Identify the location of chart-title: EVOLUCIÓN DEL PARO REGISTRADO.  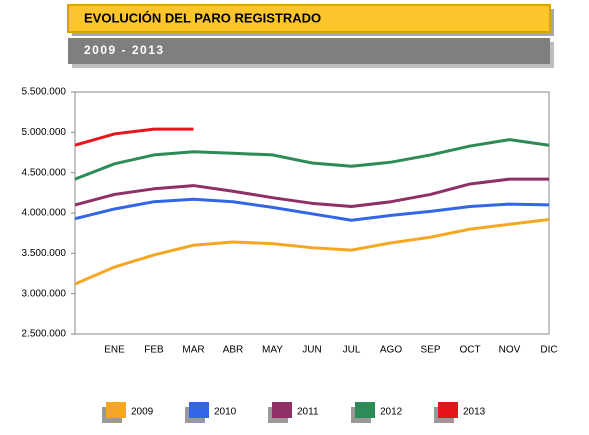
(202, 17).